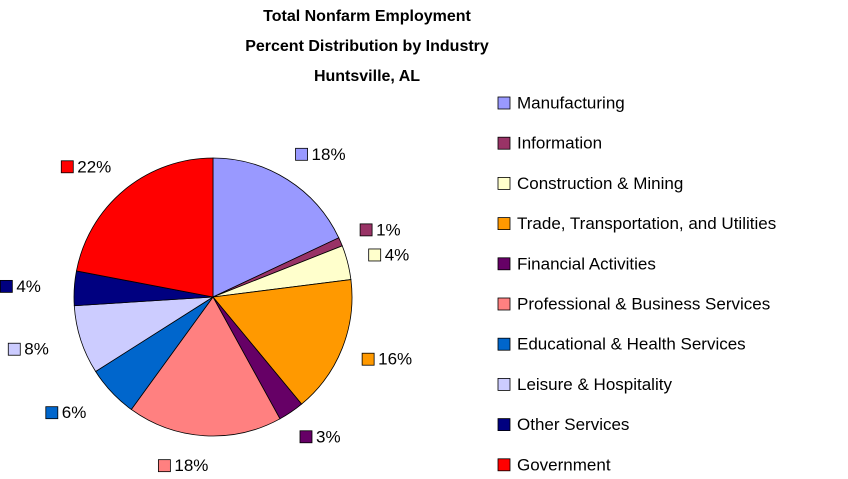 This screenshot has width=848, height=479. Describe the element at coordinates (367, 16) in the screenshot. I see `chart-title: Total Nonfarm Employment` at that location.